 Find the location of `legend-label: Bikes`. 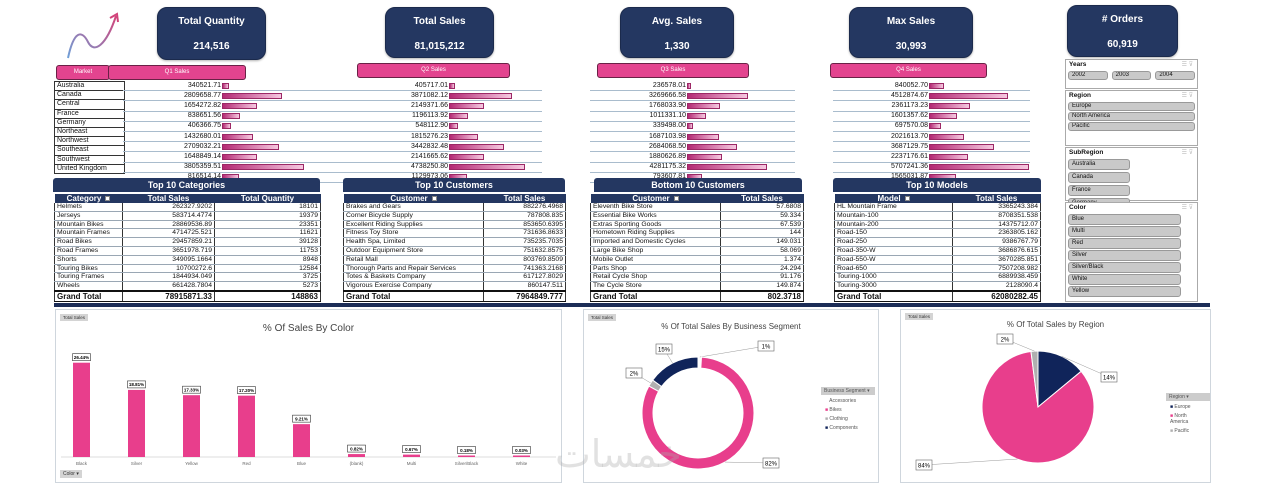

legend-label: Bikes is located at coordinates (835, 410).